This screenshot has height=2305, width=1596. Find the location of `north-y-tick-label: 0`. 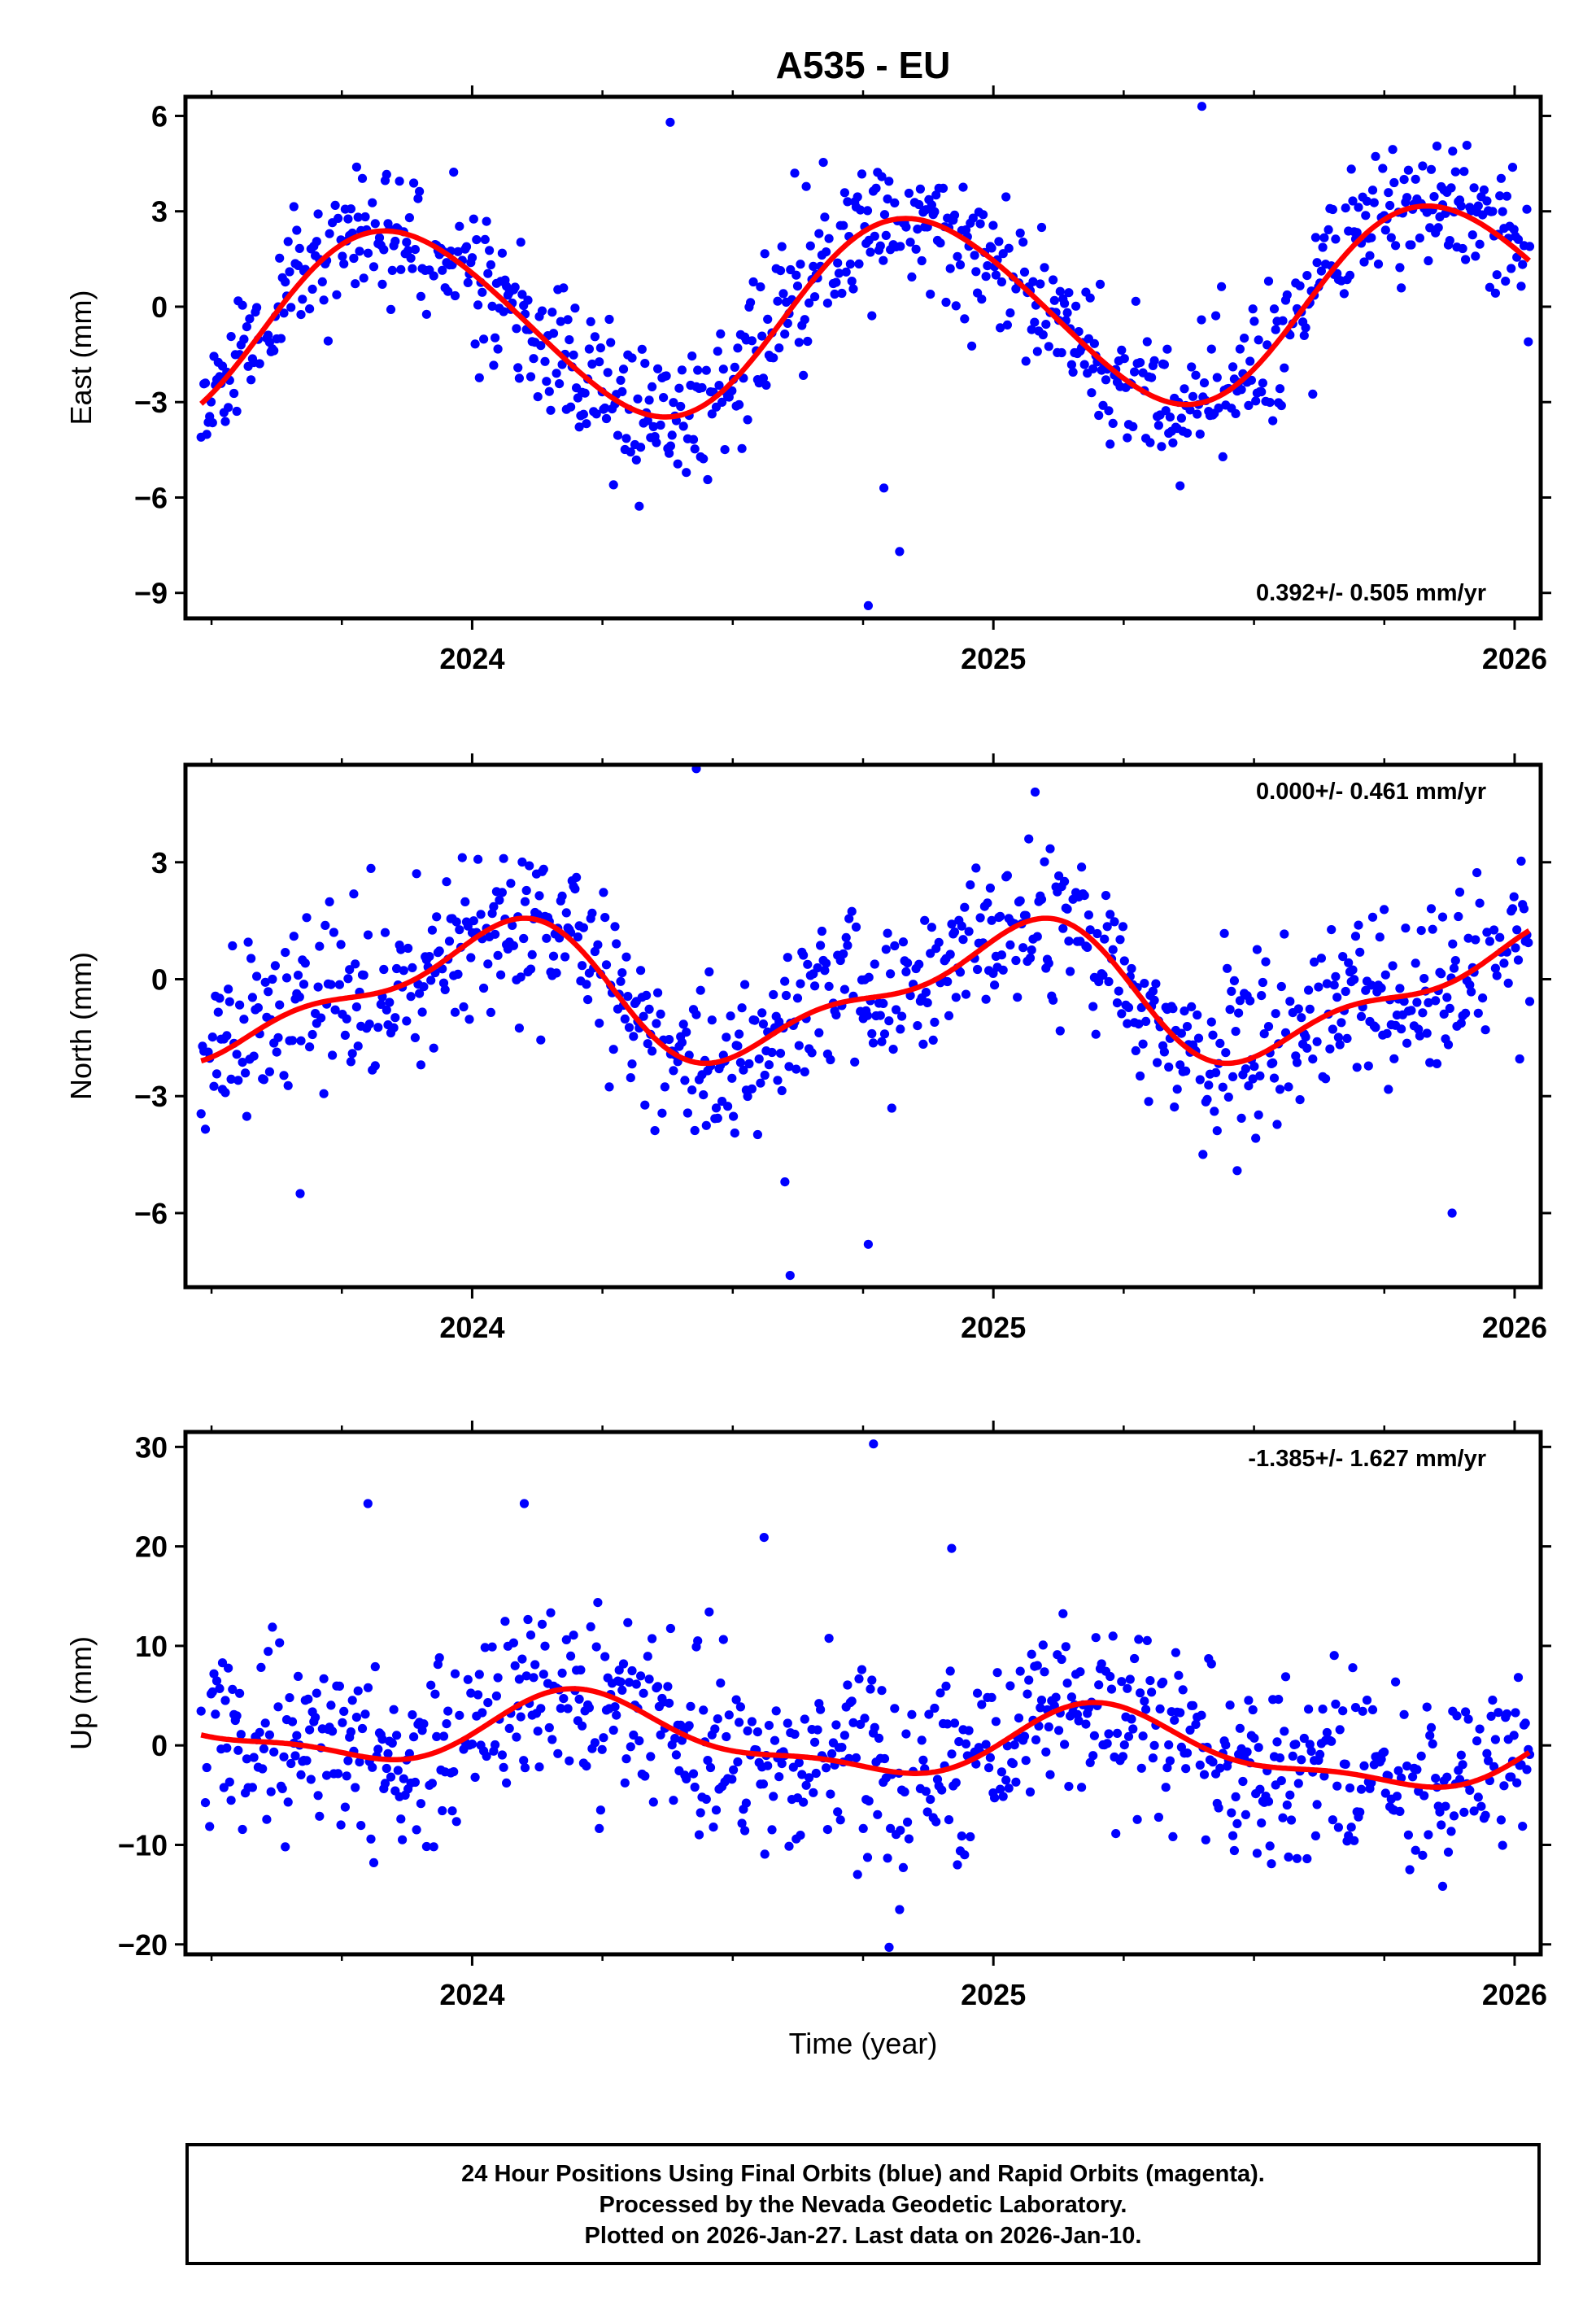

north-y-tick-label: 0 is located at coordinates (159, 980).